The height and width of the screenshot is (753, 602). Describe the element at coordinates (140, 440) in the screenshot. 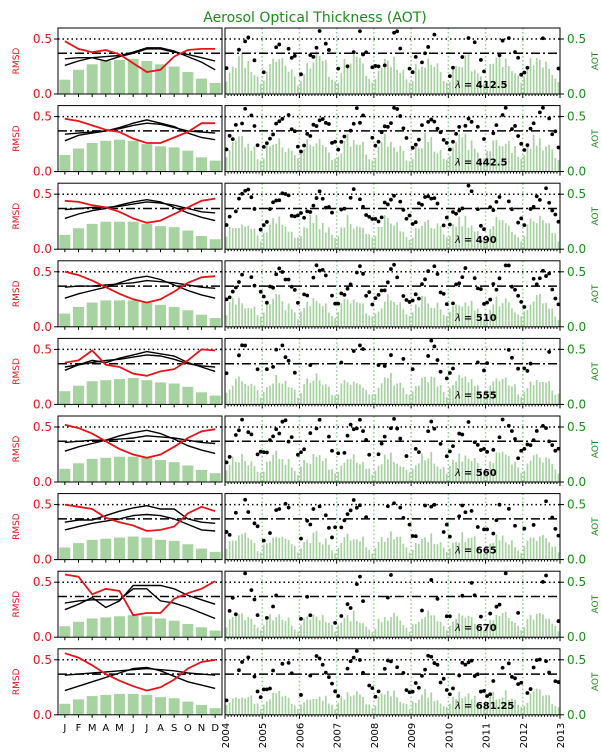

I see `model-b-line` at that location.